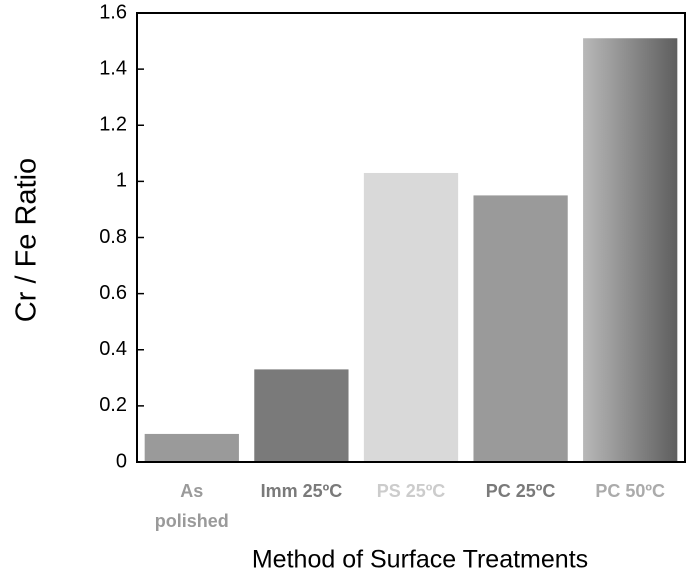  Describe the element at coordinates (113, 405) in the screenshot. I see `y-tick-label: 0.2` at that location.